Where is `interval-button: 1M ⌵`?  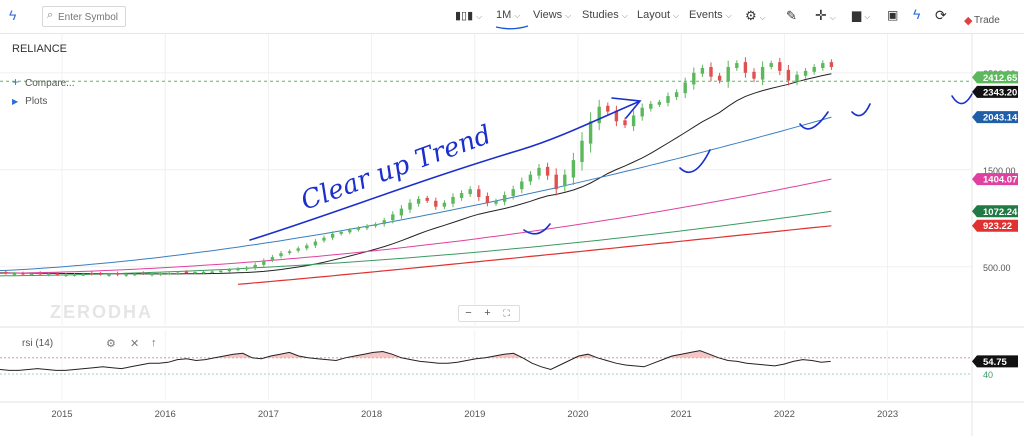 interval-button: 1M ⌵ is located at coordinates (508, 15).